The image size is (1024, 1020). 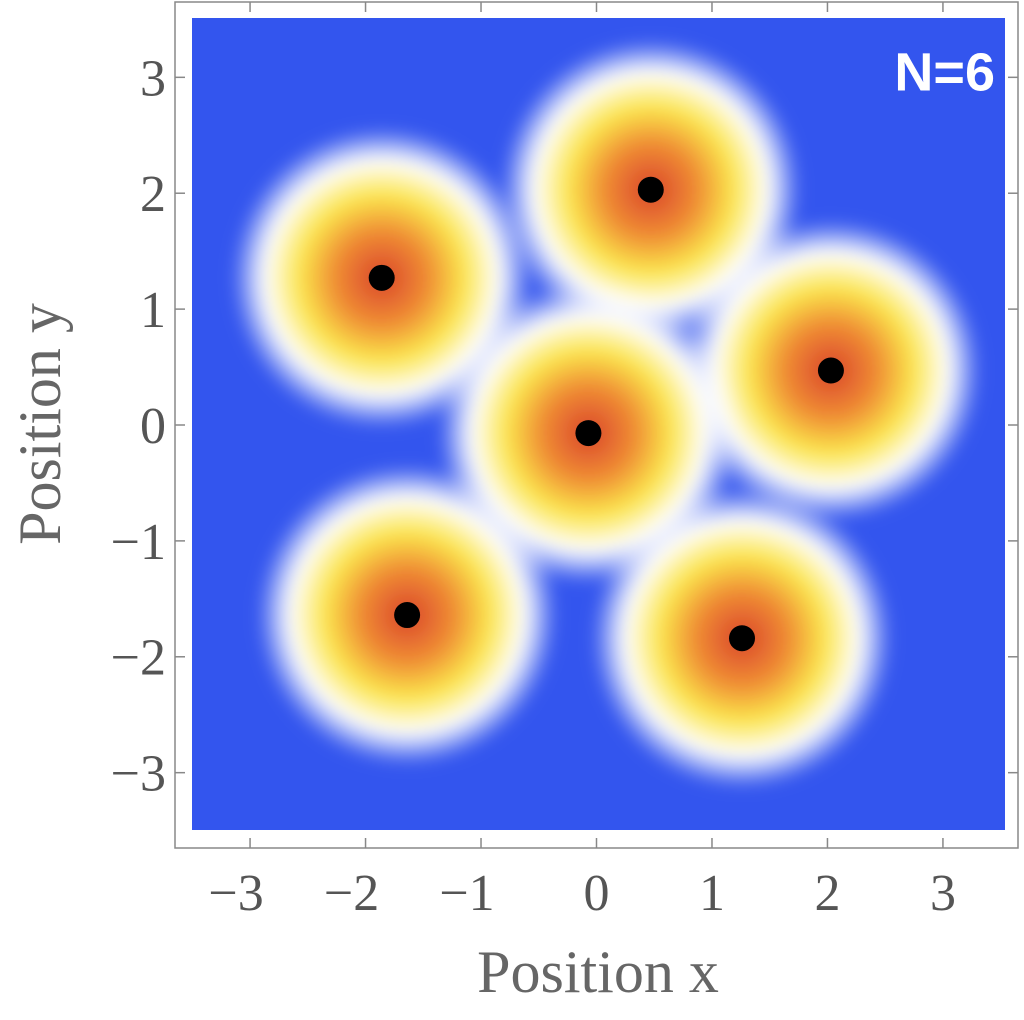 What do you see at coordinates (235, 893) in the screenshot?
I see `x-tick-label: −3` at bounding box center [235, 893].